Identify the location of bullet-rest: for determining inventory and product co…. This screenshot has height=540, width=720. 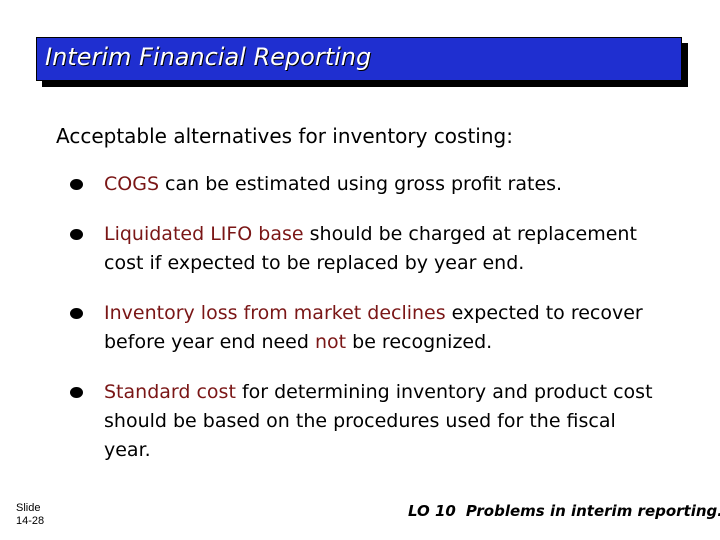
(378, 421).